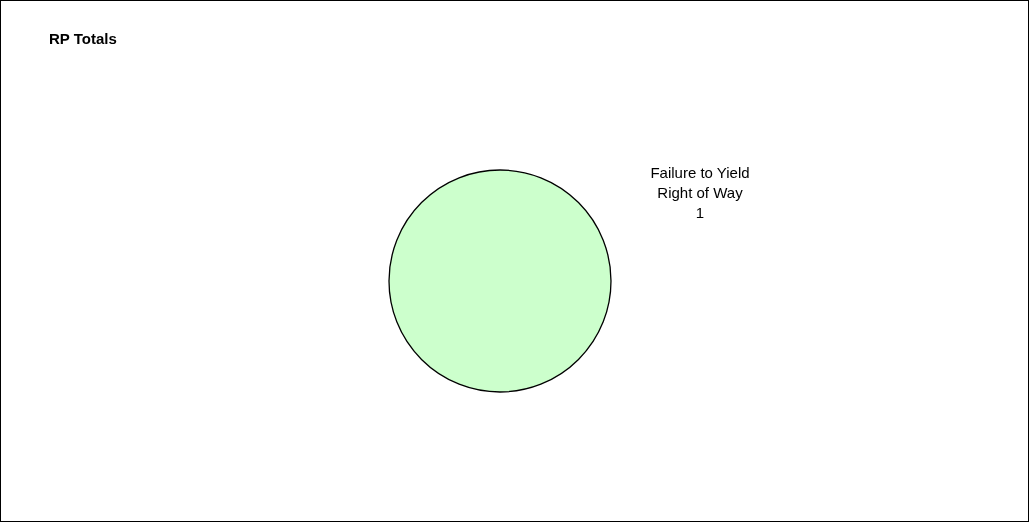  What do you see at coordinates (83, 38) in the screenshot?
I see `text: RP Totals` at bounding box center [83, 38].